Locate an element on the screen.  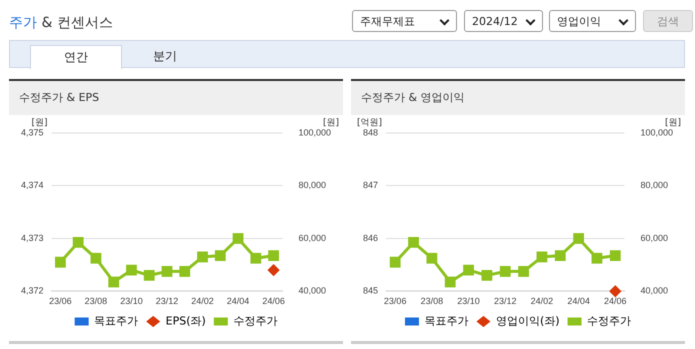
y-tick-label: 4,373 is located at coordinates (32, 237).